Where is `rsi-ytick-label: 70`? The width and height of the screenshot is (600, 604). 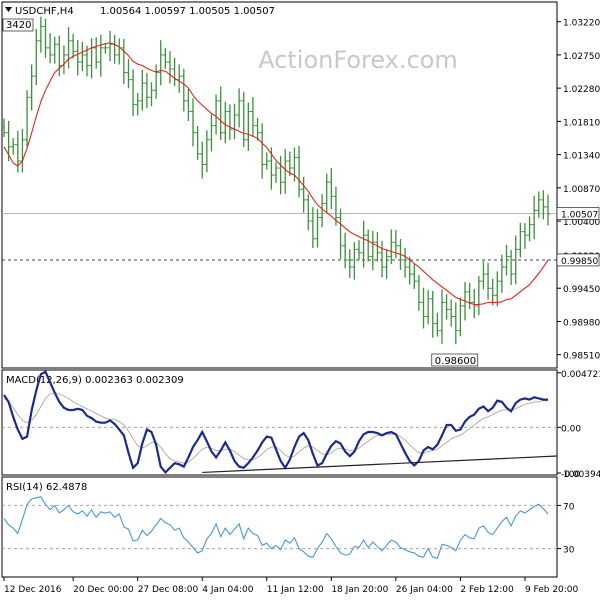 rsi-ytick-label: 70 is located at coordinates (569, 507).